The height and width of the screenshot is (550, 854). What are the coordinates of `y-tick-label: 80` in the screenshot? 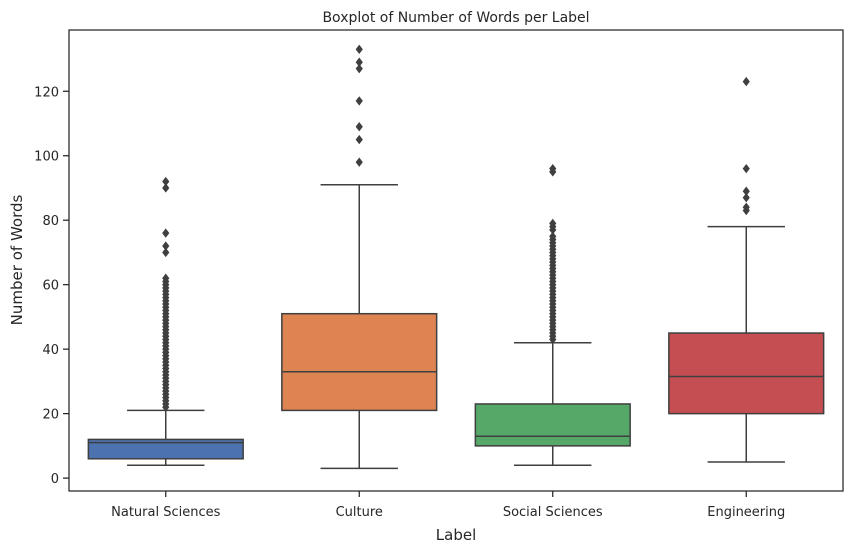 It's located at (50, 221).